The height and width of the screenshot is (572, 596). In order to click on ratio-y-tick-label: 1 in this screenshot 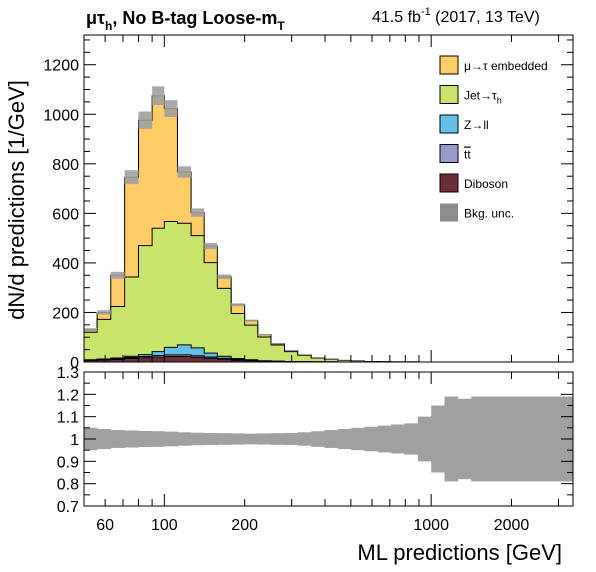, I will do `click(74, 440)`.